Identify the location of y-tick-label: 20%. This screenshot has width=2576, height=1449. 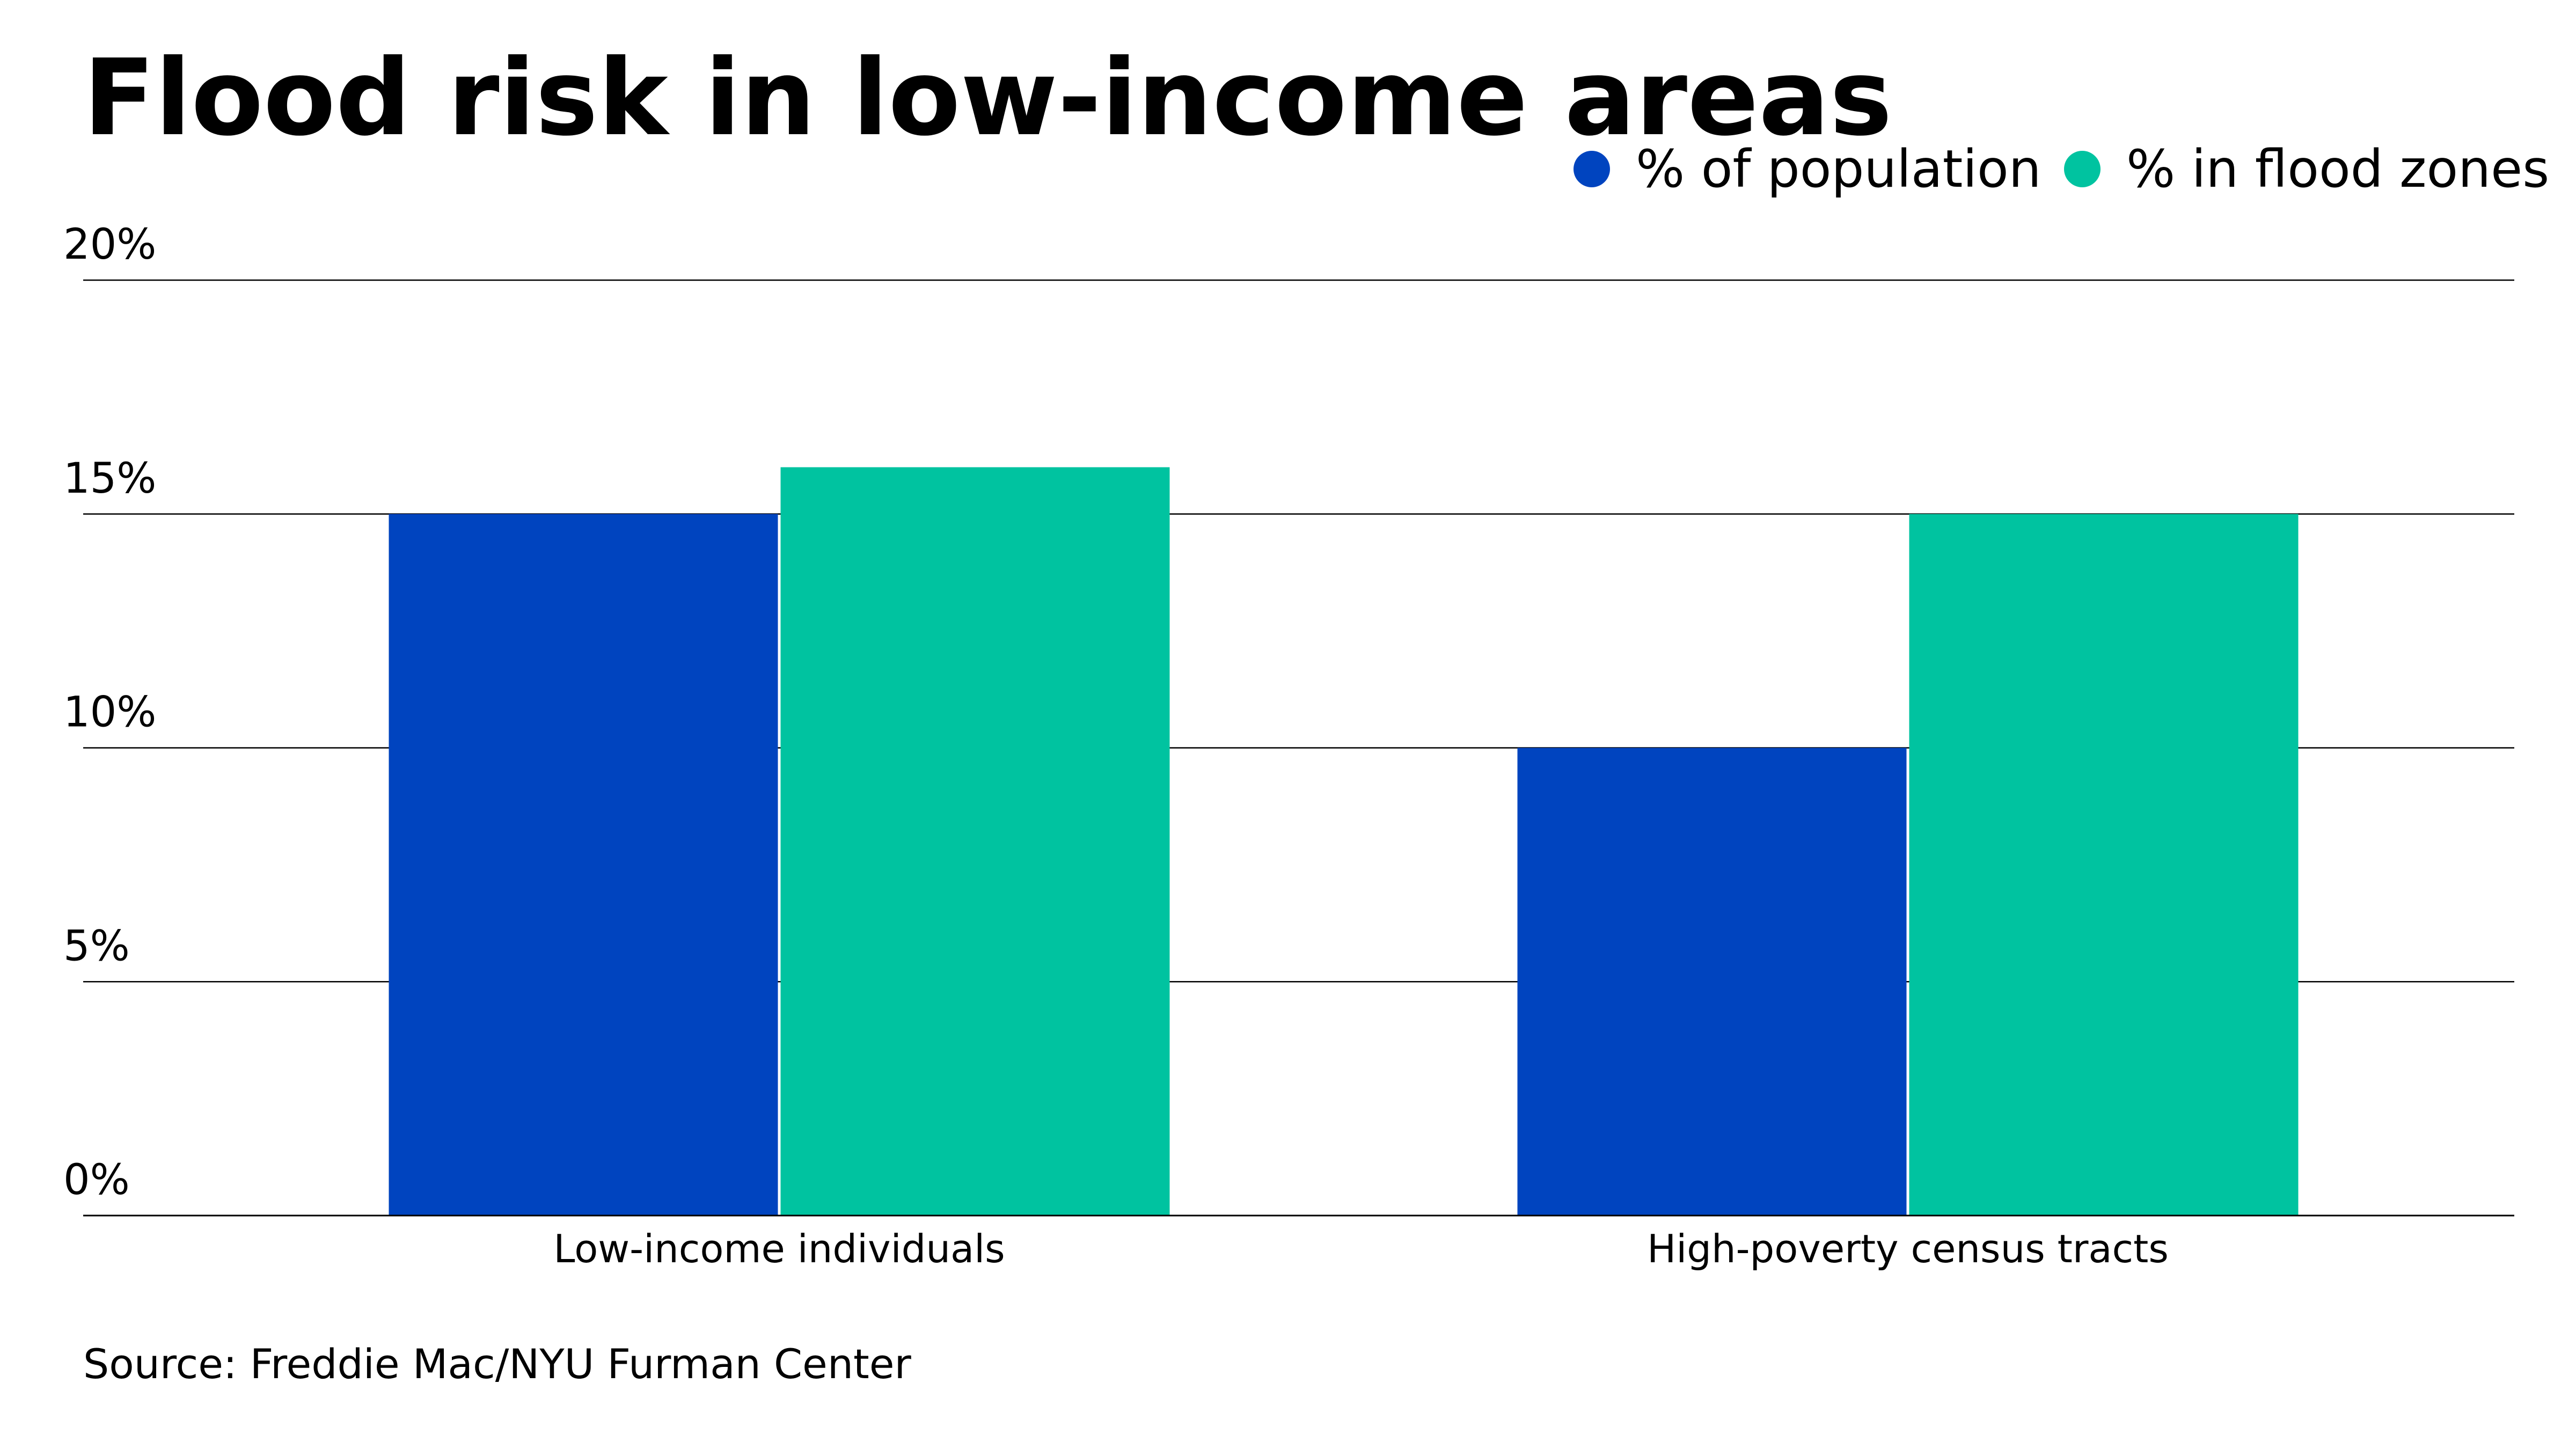
(109, 245).